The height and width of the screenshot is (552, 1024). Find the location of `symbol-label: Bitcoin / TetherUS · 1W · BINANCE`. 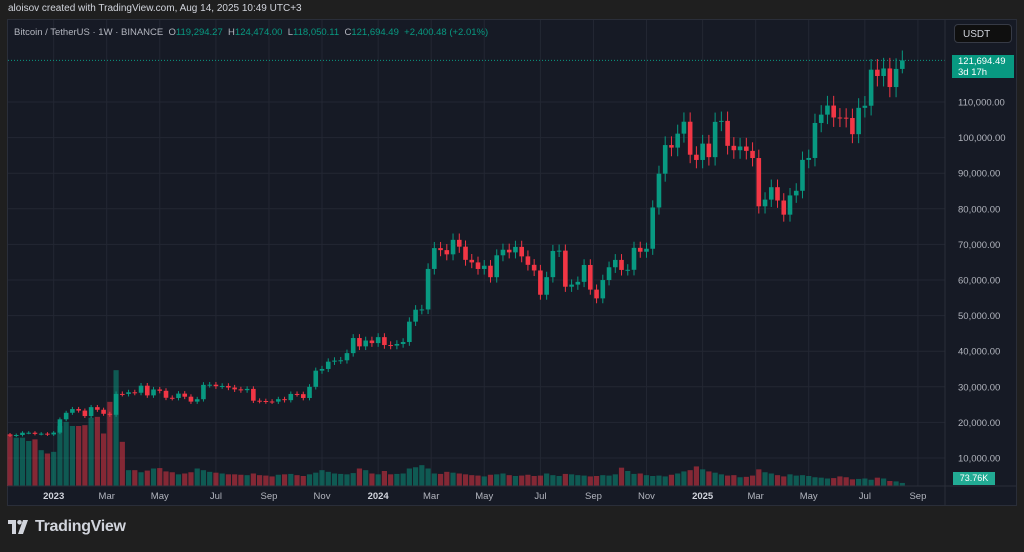

symbol-label: Bitcoin / TetherUS · 1W · BINANCE is located at coordinates (89, 32).